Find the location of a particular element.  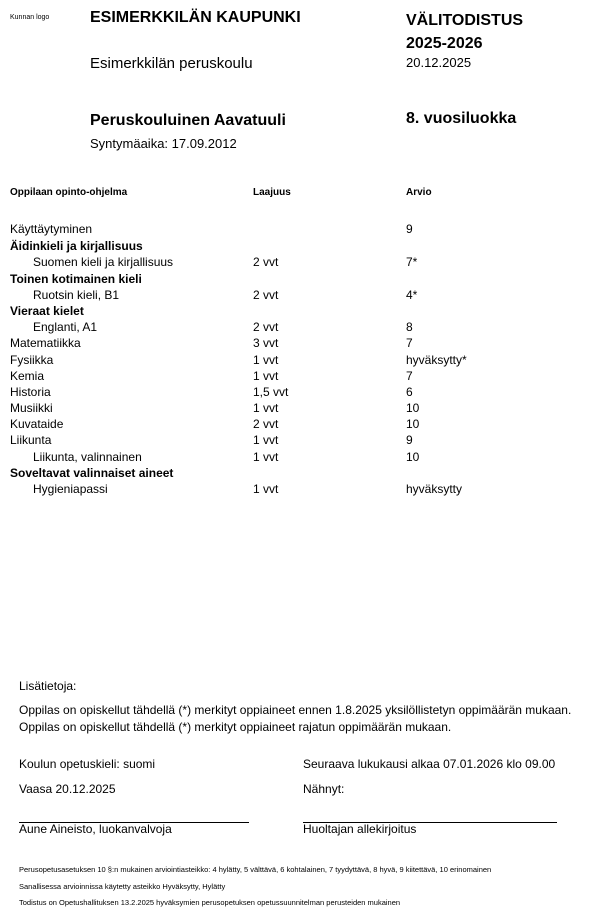

subject-name: Fysiikka is located at coordinates (32, 359).